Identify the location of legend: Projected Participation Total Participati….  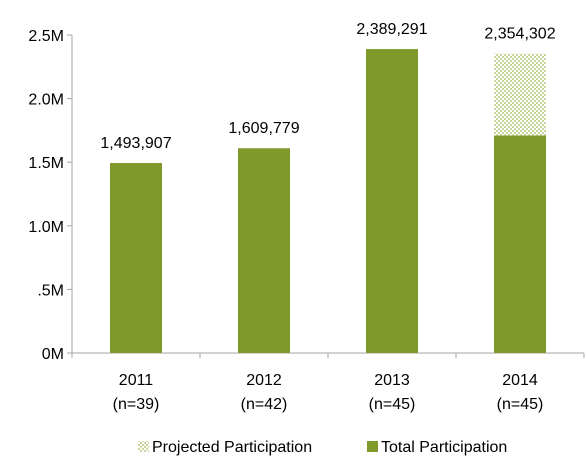
(322, 447).